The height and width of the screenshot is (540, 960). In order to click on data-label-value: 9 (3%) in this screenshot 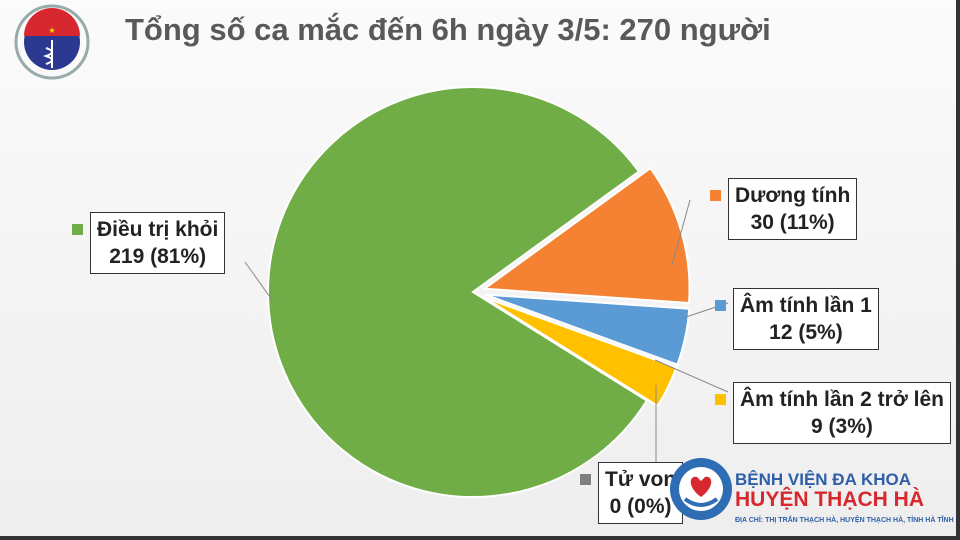, I will do `click(842, 426)`.